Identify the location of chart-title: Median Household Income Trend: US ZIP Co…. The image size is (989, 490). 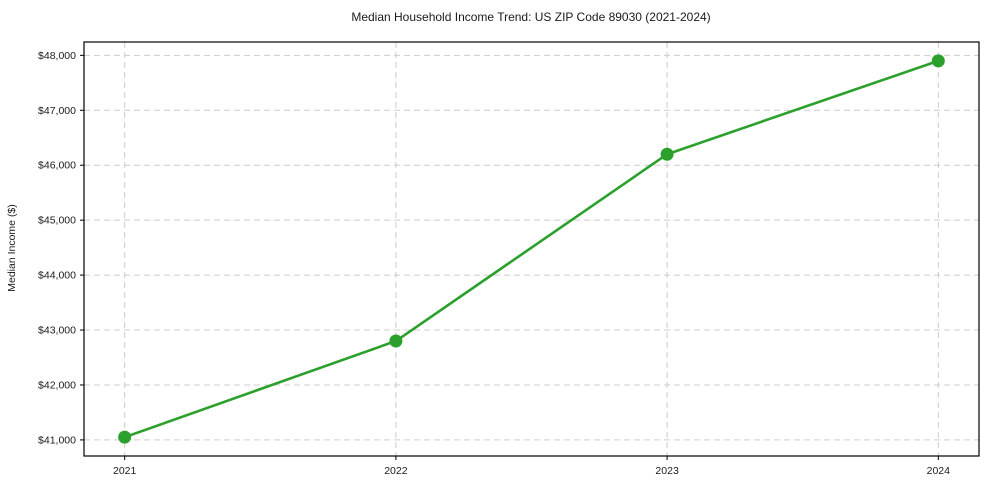
(530, 17).